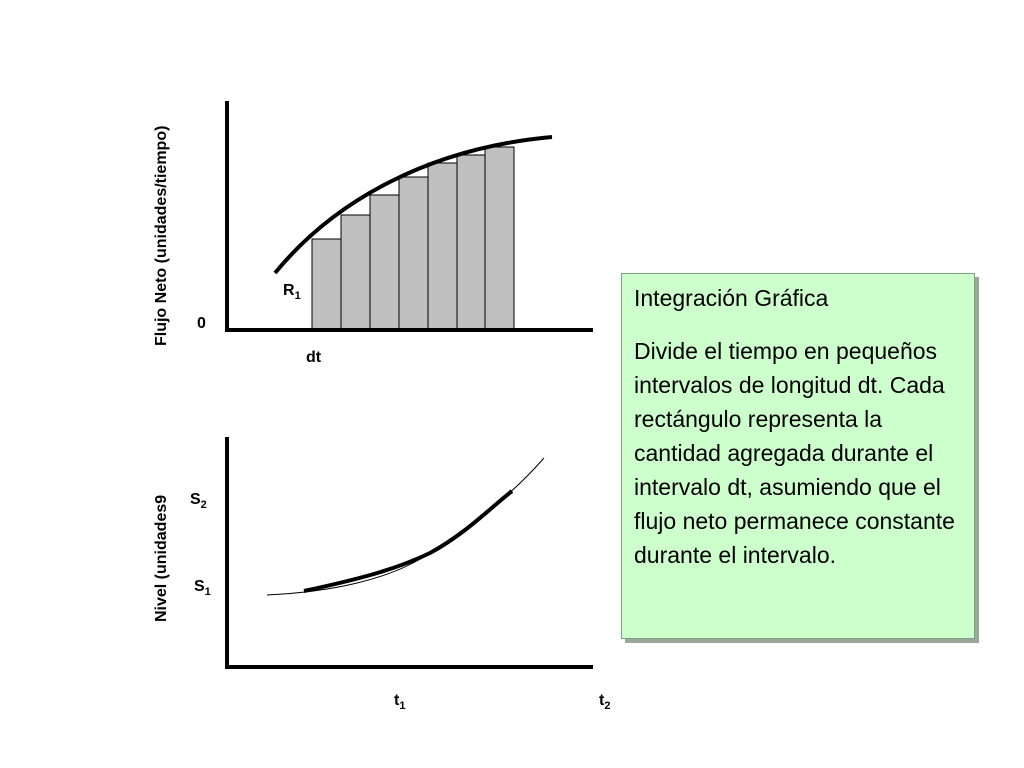  Describe the element at coordinates (161, 558) in the screenshot. I see `level-y-axis-label: Nivel (unidades9` at that location.